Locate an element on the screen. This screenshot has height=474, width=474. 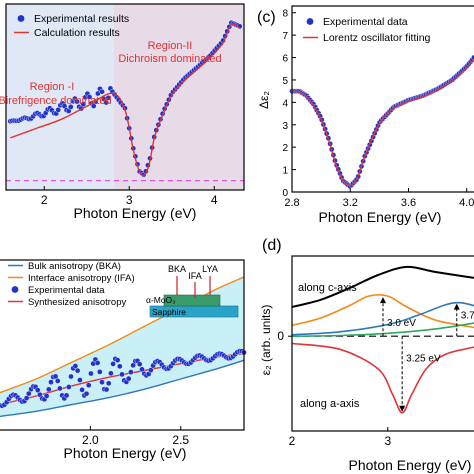
blue-oscillator-line is located at coordinates (382, 318).